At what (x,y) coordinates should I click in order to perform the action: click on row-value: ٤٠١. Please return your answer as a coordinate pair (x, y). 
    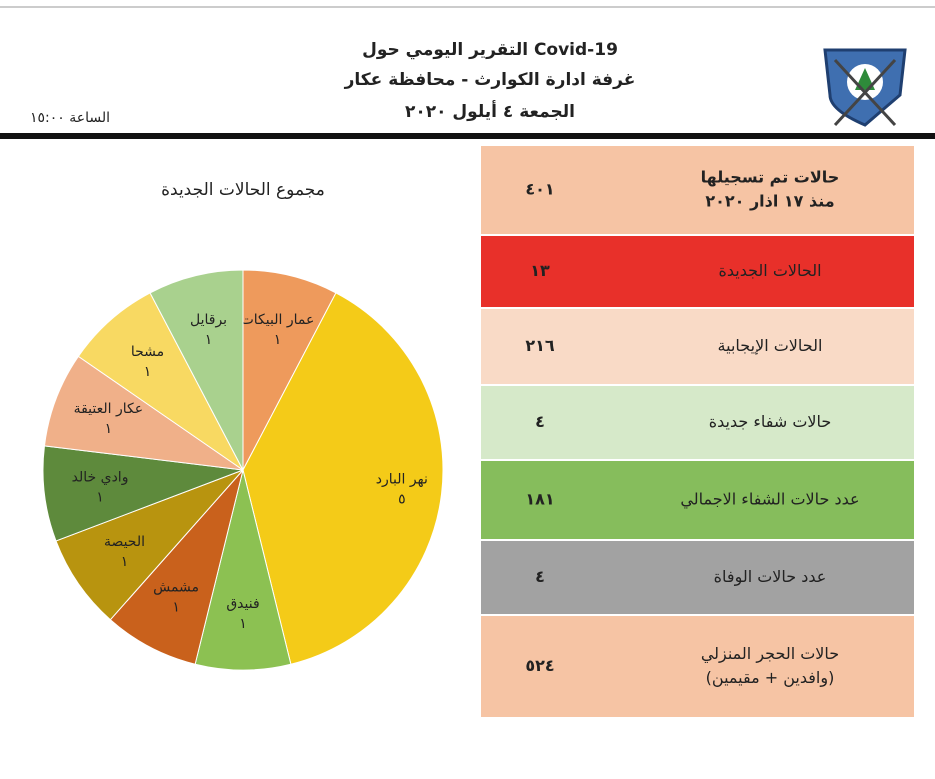
    Looking at the image, I should click on (539, 189).